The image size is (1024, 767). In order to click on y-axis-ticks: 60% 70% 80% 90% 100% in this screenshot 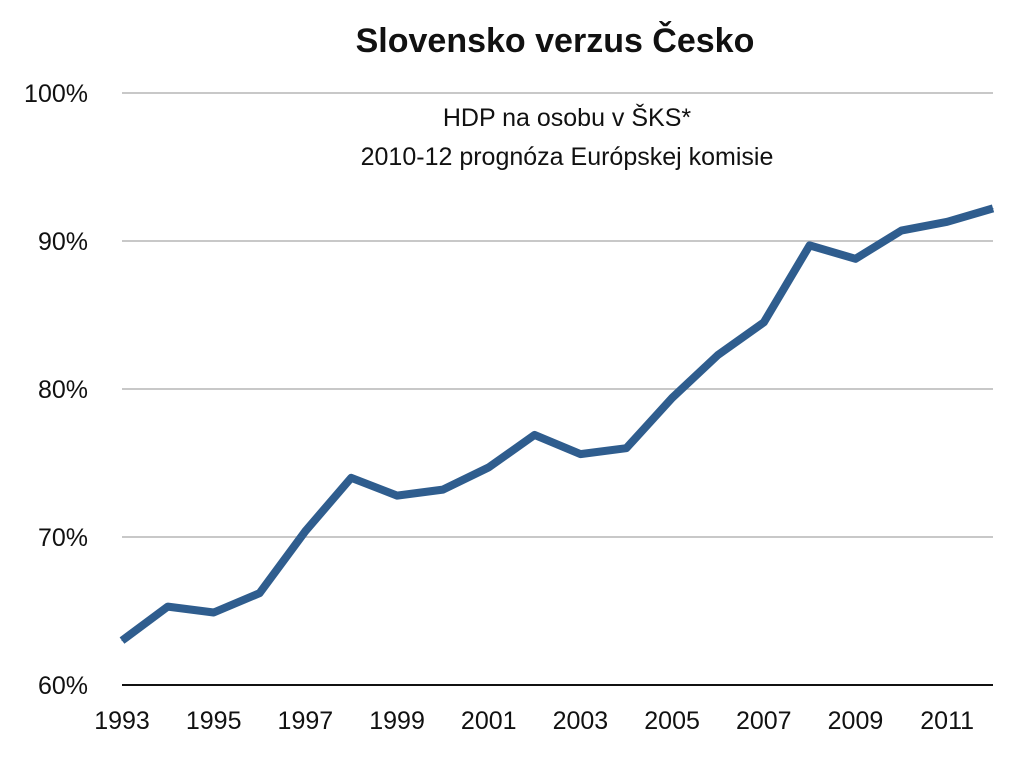, I will do `click(56, 390)`.